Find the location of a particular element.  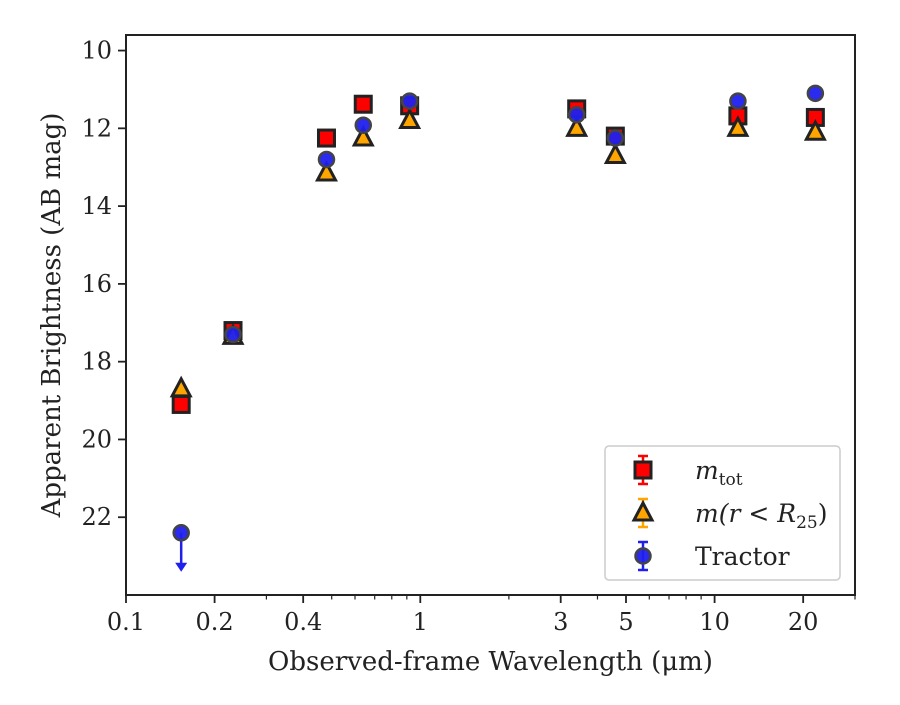

legend-box is located at coordinates (722, 513).